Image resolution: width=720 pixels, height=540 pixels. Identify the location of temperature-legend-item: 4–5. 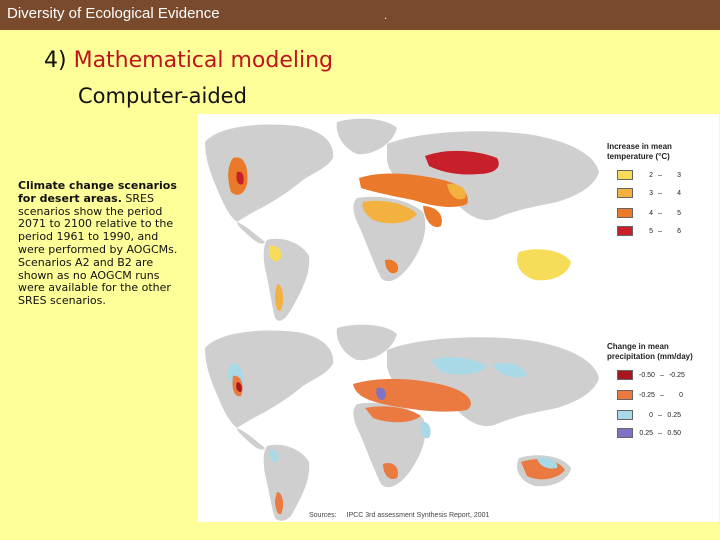
(649, 213).